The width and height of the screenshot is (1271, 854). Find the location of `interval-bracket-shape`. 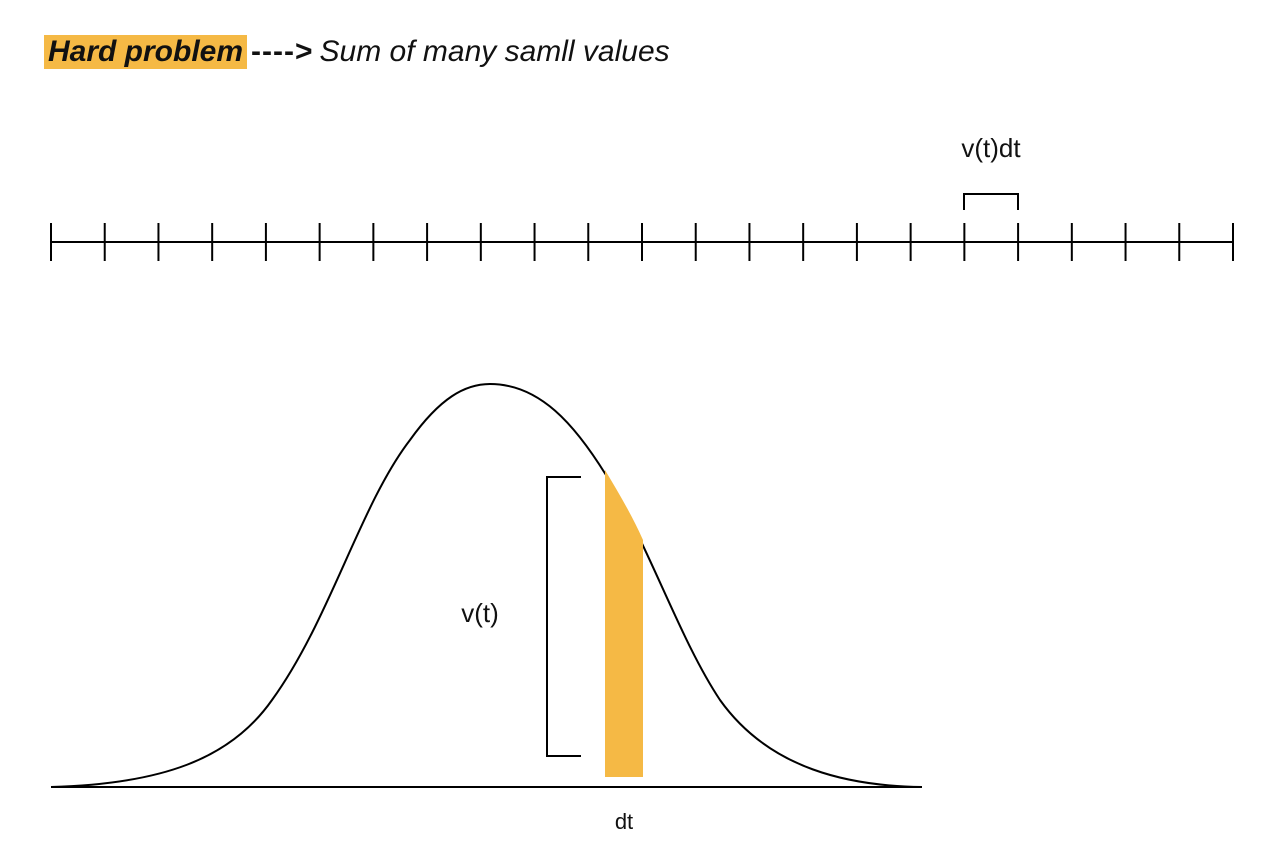

interval-bracket-shape is located at coordinates (991, 201).